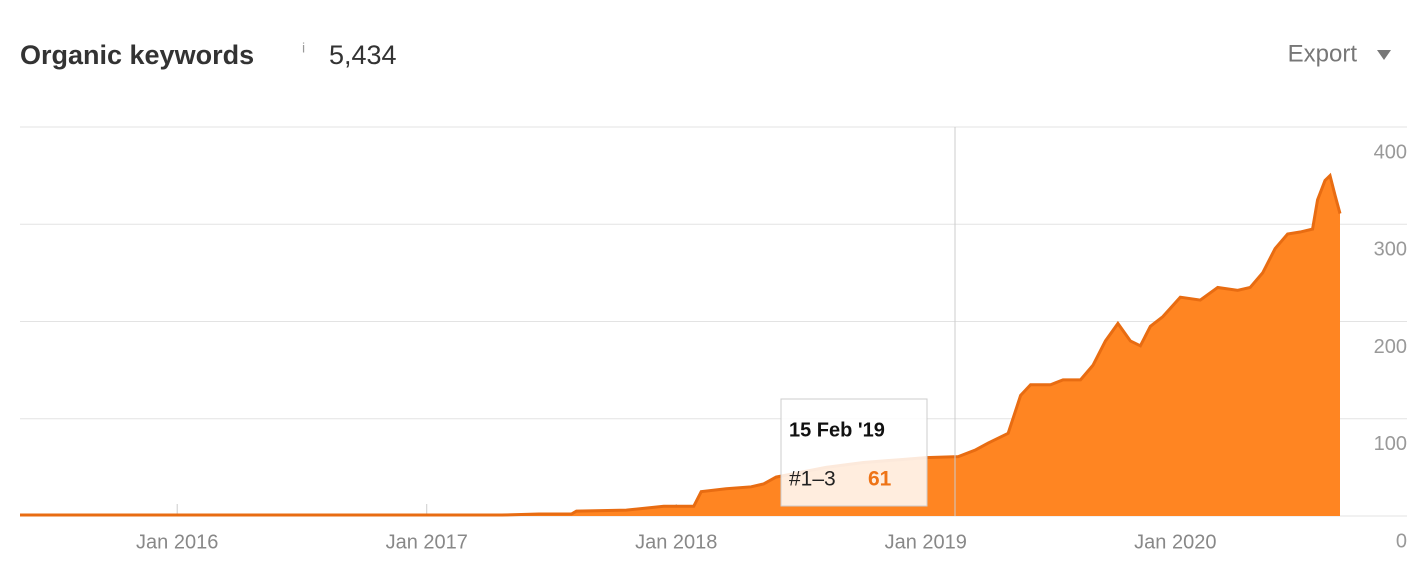  What do you see at coordinates (1401, 541) in the screenshot?
I see `y-tick-label: 0` at bounding box center [1401, 541].